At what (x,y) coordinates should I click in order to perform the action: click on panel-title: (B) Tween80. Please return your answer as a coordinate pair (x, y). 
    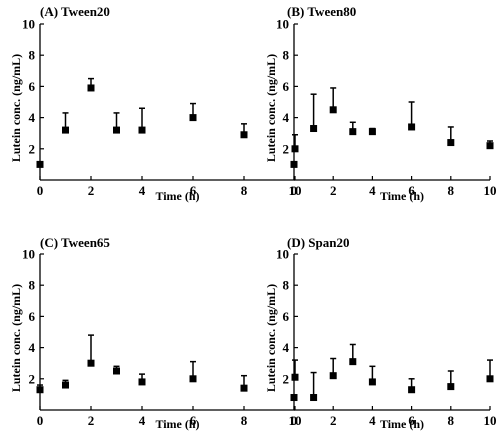
    Looking at the image, I should click on (321, 11).